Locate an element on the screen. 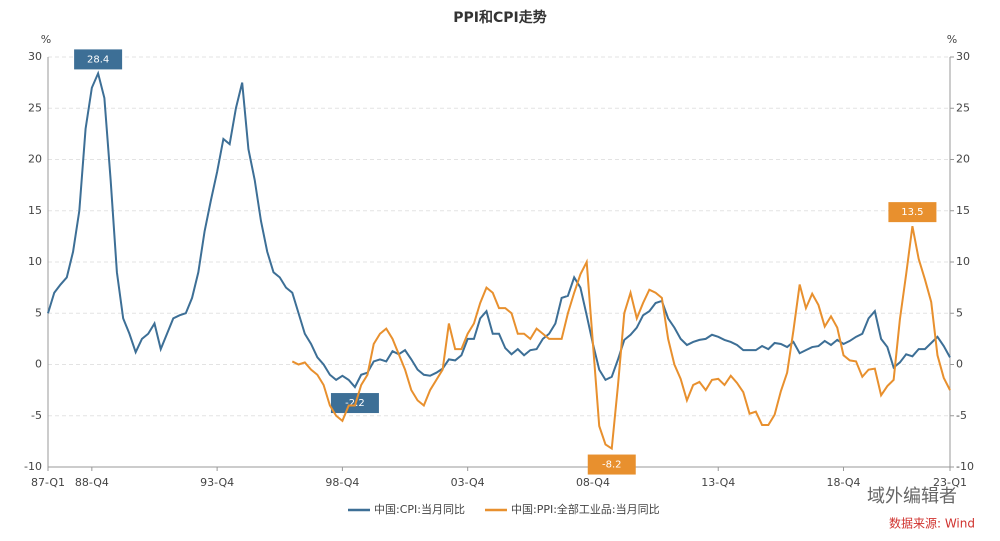 This screenshot has height=541, width=1000. y-tick-label: 5 is located at coordinates (38, 312).